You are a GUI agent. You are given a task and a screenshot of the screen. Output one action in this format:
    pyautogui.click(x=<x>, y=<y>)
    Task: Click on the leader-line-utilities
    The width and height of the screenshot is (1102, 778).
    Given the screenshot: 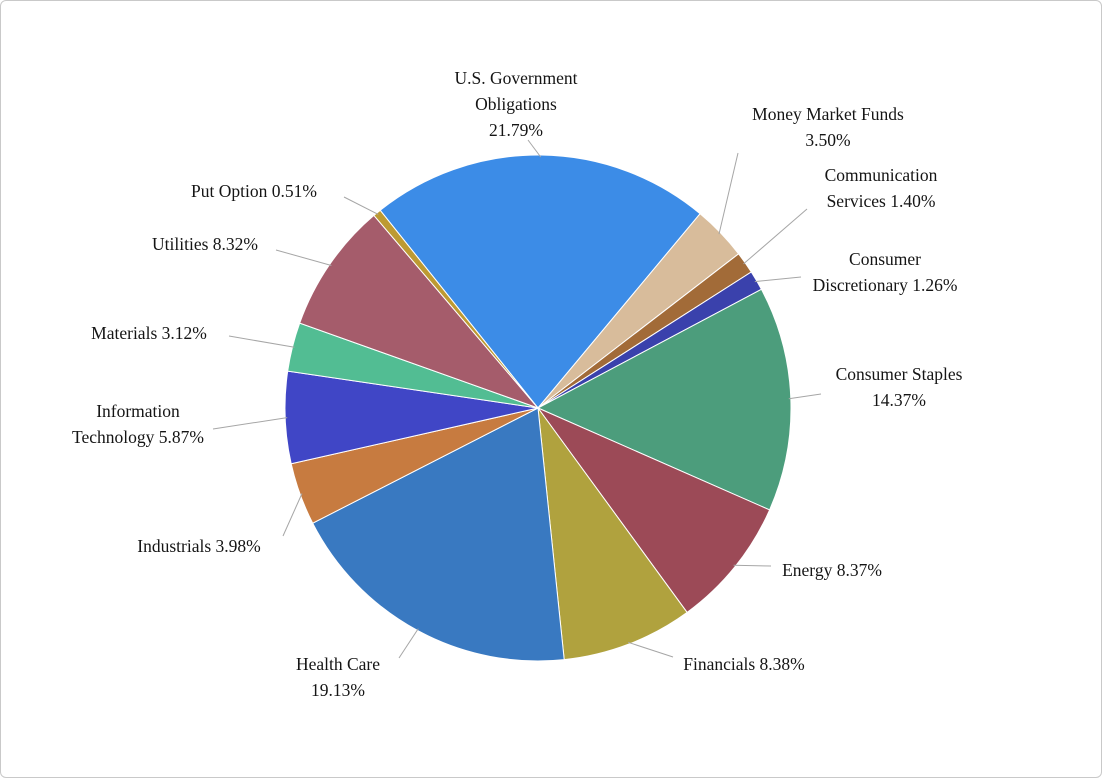 What is the action you would take?
    pyautogui.click(x=303, y=257)
    